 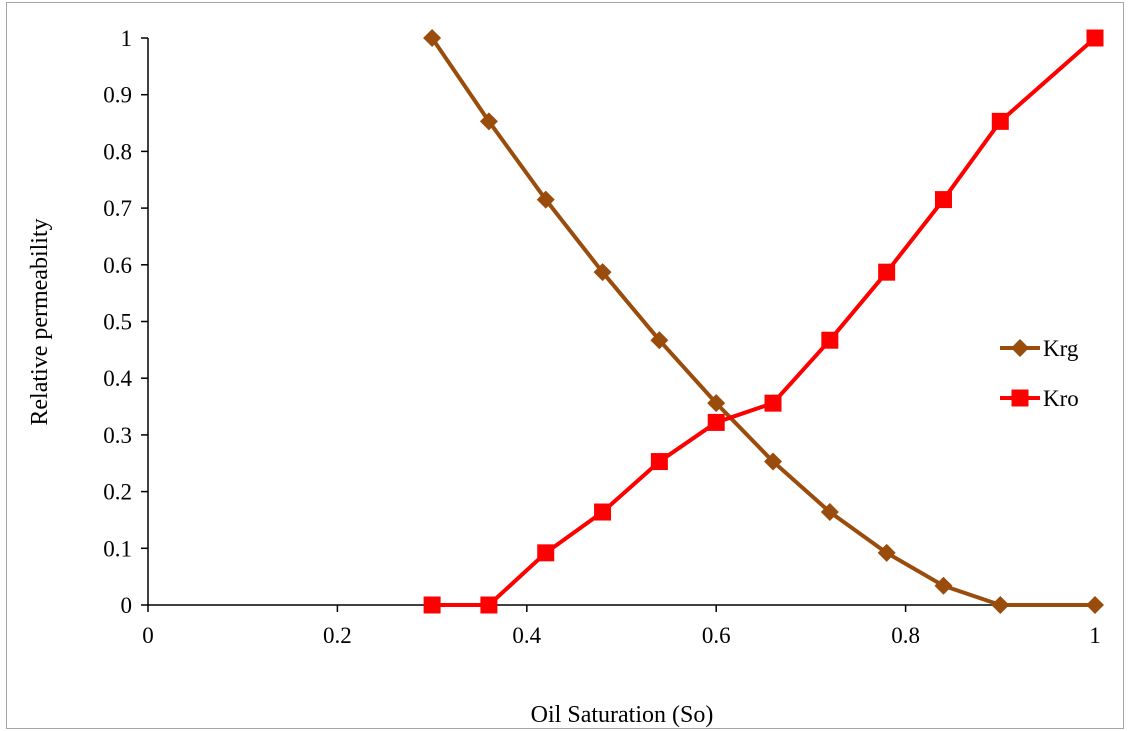 I want to click on y-tick-label: 0, so click(x=127, y=605).